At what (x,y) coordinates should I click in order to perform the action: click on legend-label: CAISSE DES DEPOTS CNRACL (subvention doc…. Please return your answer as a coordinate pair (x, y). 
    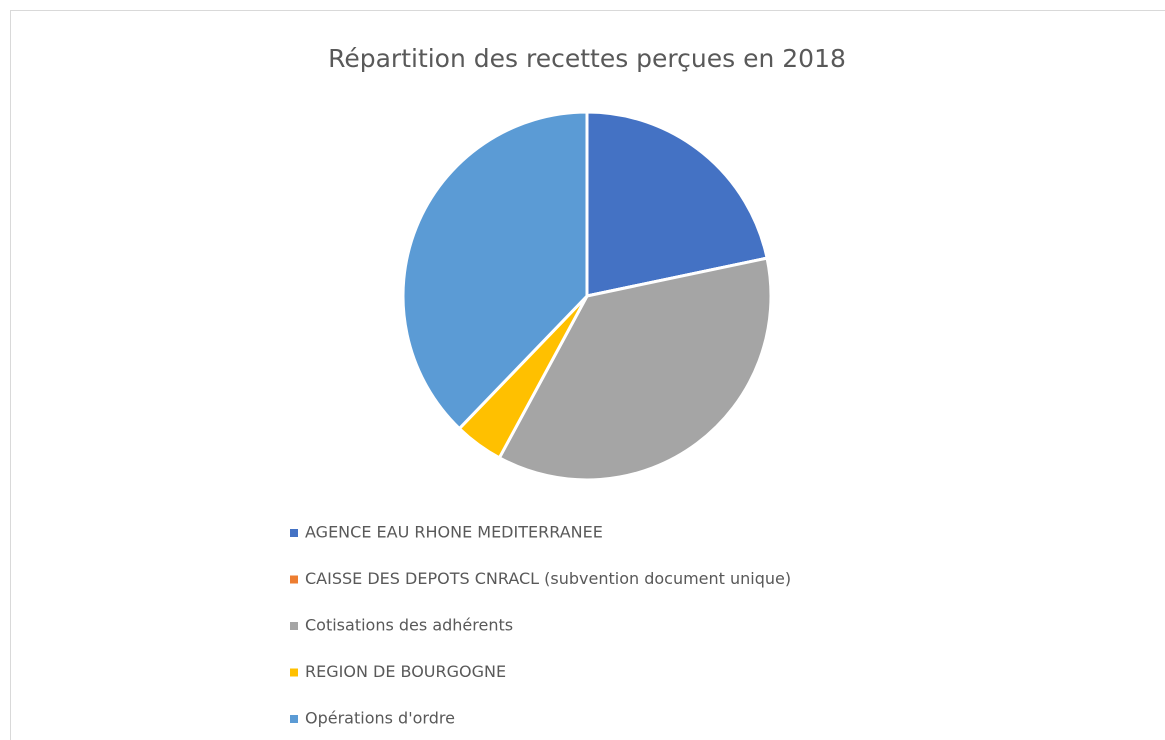
    Looking at the image, I should click on (548, 578).